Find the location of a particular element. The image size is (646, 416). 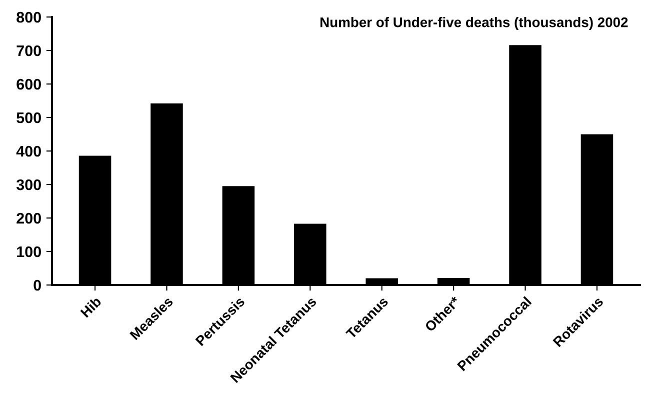

y-tick-label: 0 is located at coordinates (37, 285).